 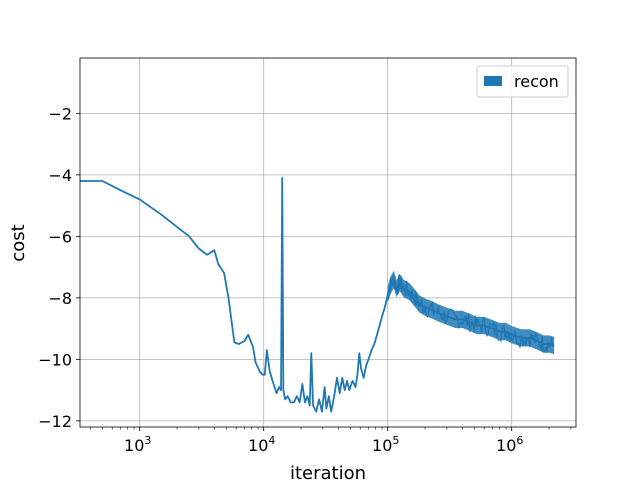 What do you see at coordinates (536, 81) in the screenshot?
I see `legend-label: recon` at bounding box center [536, 81].